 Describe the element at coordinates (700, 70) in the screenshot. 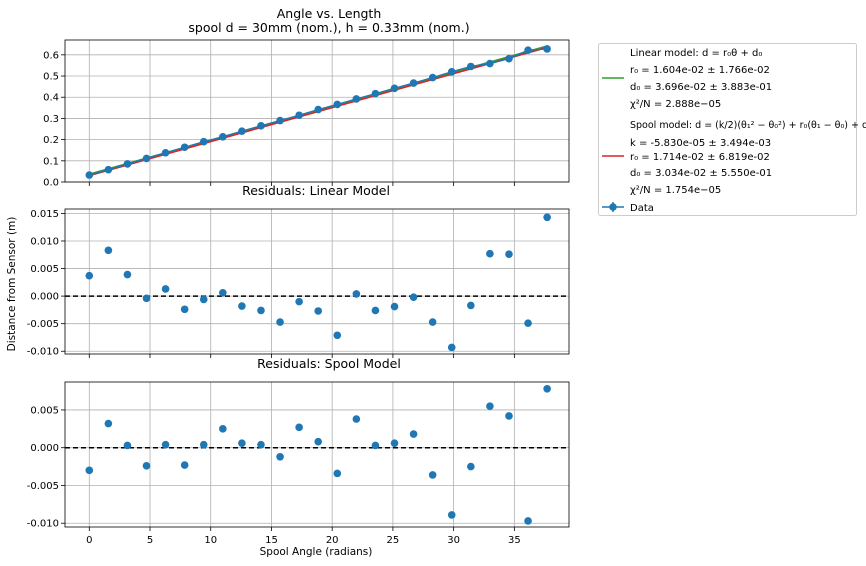

I see `legend-linear-r0: r₀ = 1.604e-02 ± 1.766e-02` at that location.